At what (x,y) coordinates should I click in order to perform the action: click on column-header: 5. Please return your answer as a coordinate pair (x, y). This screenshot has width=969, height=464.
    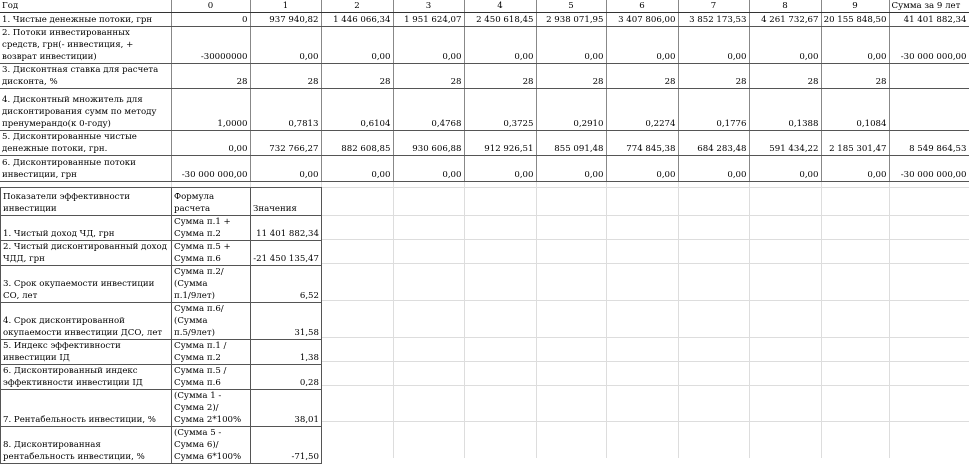
    Looking at the image, I should click on (571, 6).